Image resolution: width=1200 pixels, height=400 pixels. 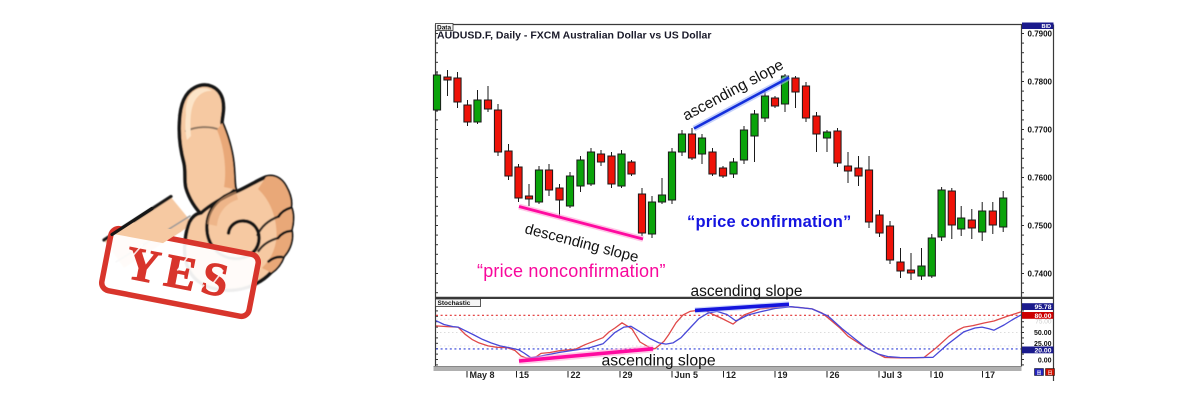 What do you see at coordinates (482, 375) in the screenshot?
I see `svg-text: May 8` at bounding box center [482, 375].